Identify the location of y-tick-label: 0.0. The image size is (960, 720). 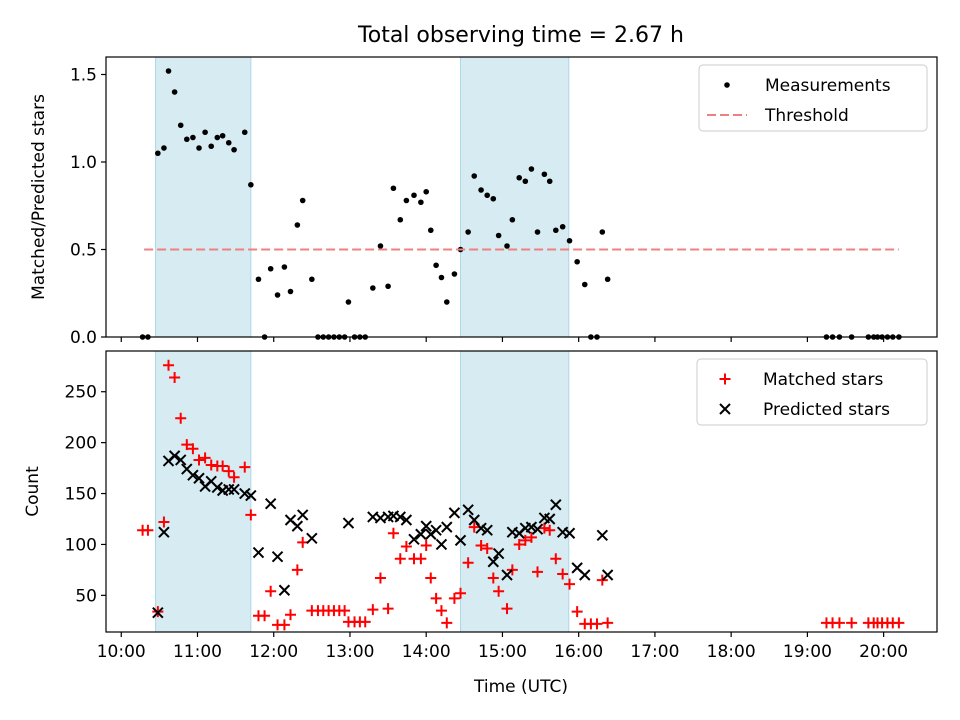
(83, 338).